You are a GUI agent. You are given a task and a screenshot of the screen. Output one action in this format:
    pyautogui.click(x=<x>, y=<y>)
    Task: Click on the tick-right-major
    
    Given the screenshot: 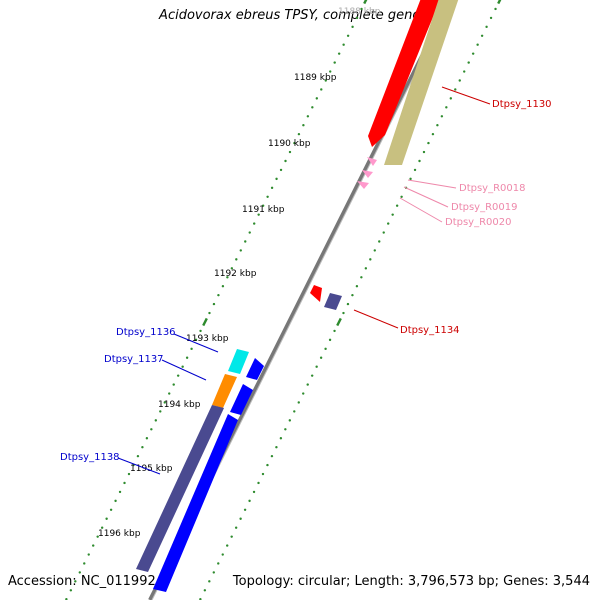 What is the action you would take?
    pyautogui.click(x=499, y=2)
    